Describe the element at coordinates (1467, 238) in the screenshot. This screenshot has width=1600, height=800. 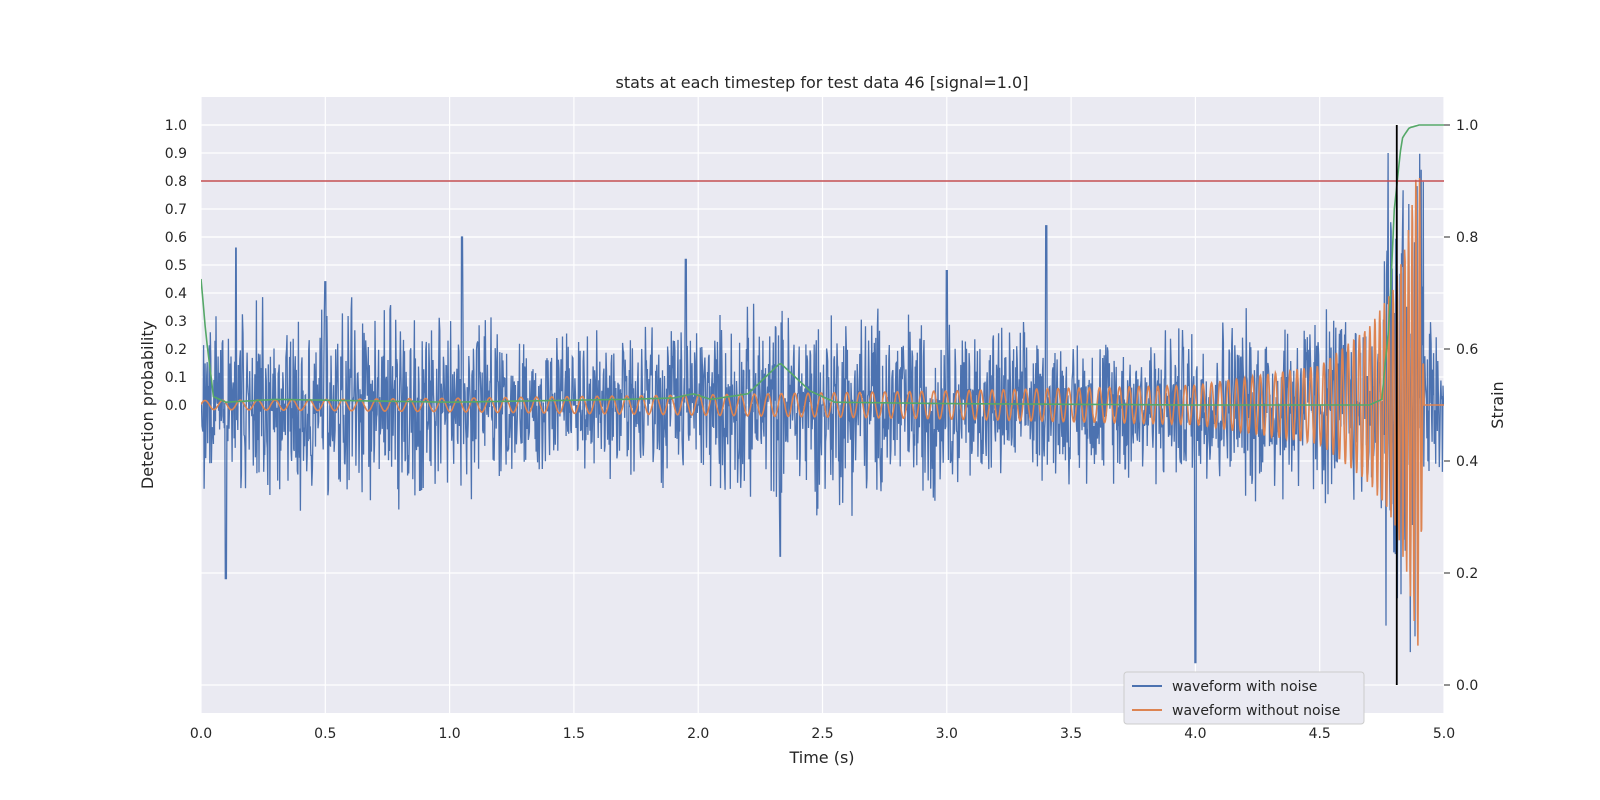
I see `y-right-tick-label-4: 0.8` at that location.